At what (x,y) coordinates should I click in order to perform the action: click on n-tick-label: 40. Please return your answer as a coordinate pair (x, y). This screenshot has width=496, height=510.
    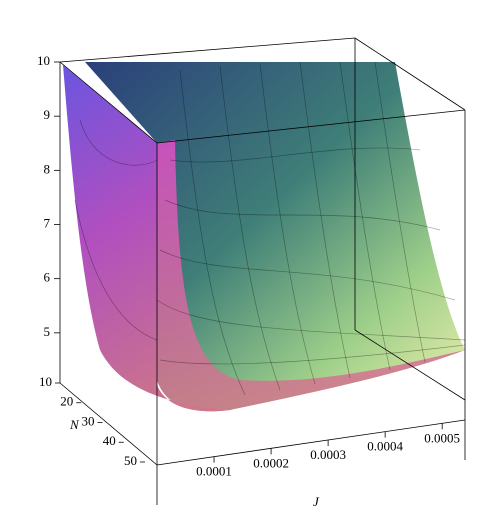
    Looking at the image, I should click on (109, 440).